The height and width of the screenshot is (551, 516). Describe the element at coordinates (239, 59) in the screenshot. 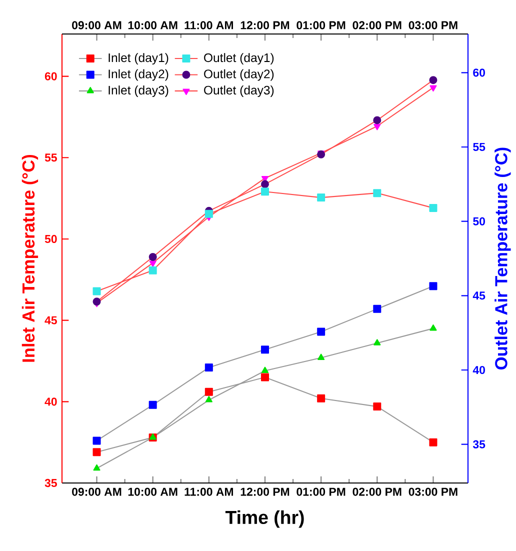

I see `legend-label: Outlet (day1)` at that location.